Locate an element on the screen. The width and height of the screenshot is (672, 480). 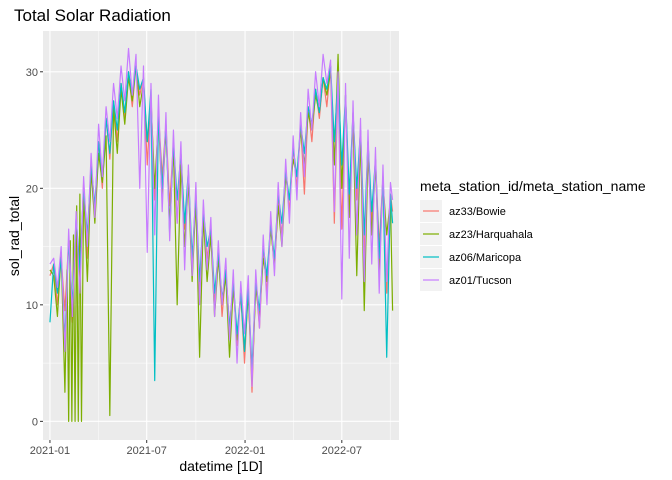
x-tick-label: 2022-01 is located at coordinates (245, 451).